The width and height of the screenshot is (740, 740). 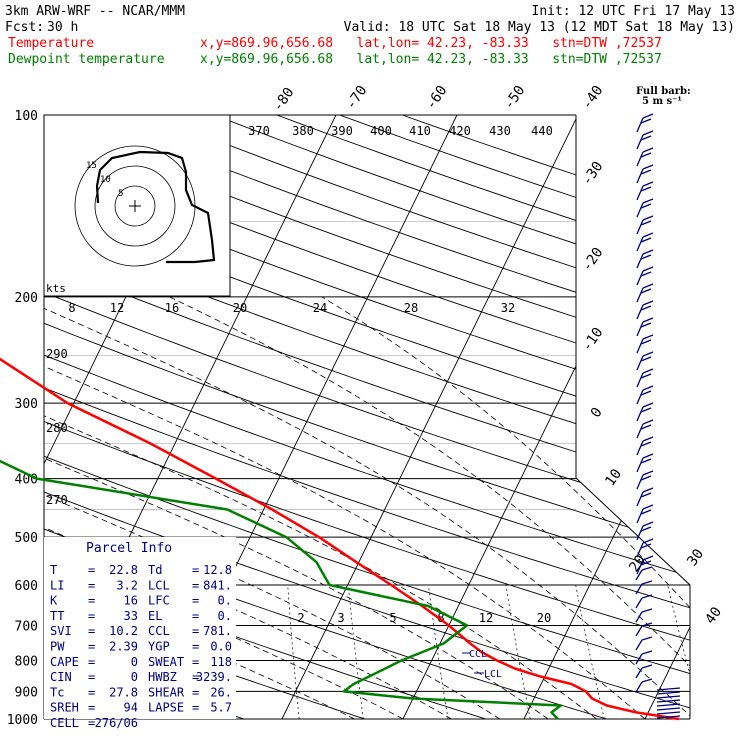 What do you see at coordinates (217, 631) in the screenshot?
I see `parcel-value: 781.` at bounding box center [217, 631].